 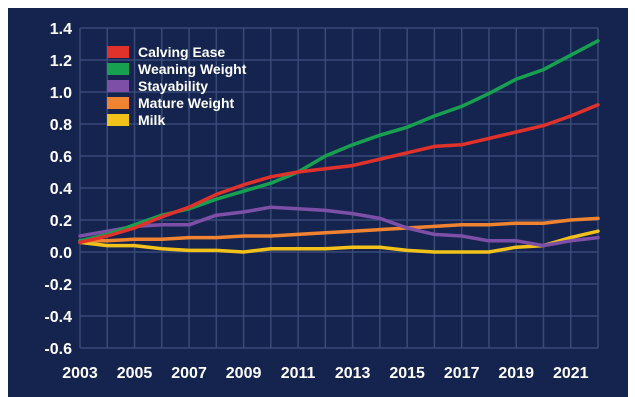 What do you see at coordinates (118, 86) in the screenshot?
I see `legend-swatch-stayability` at bounding box center [118, 86].